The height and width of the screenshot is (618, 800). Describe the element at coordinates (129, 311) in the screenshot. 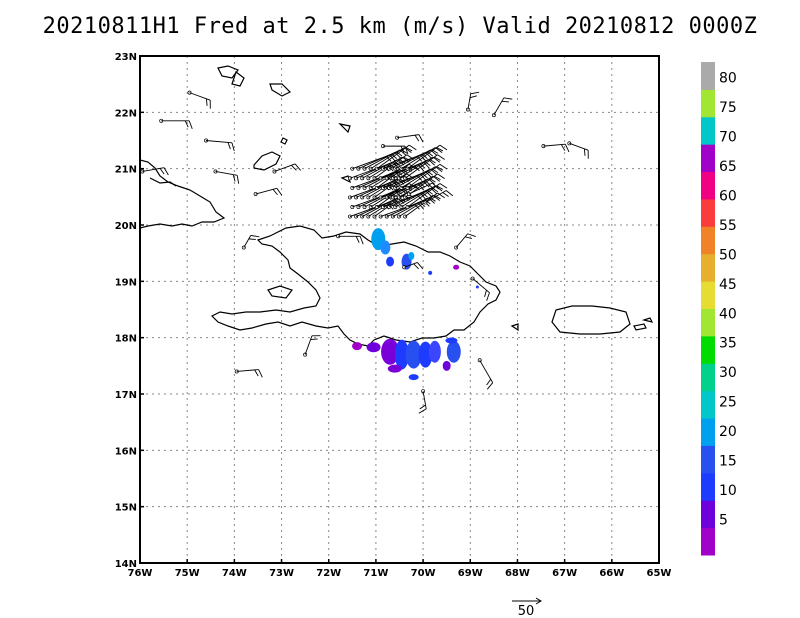

I see `latitude-axis: 14N 15N 16N 17N 18N 19N 20N 21N 22N 23N` at that location.